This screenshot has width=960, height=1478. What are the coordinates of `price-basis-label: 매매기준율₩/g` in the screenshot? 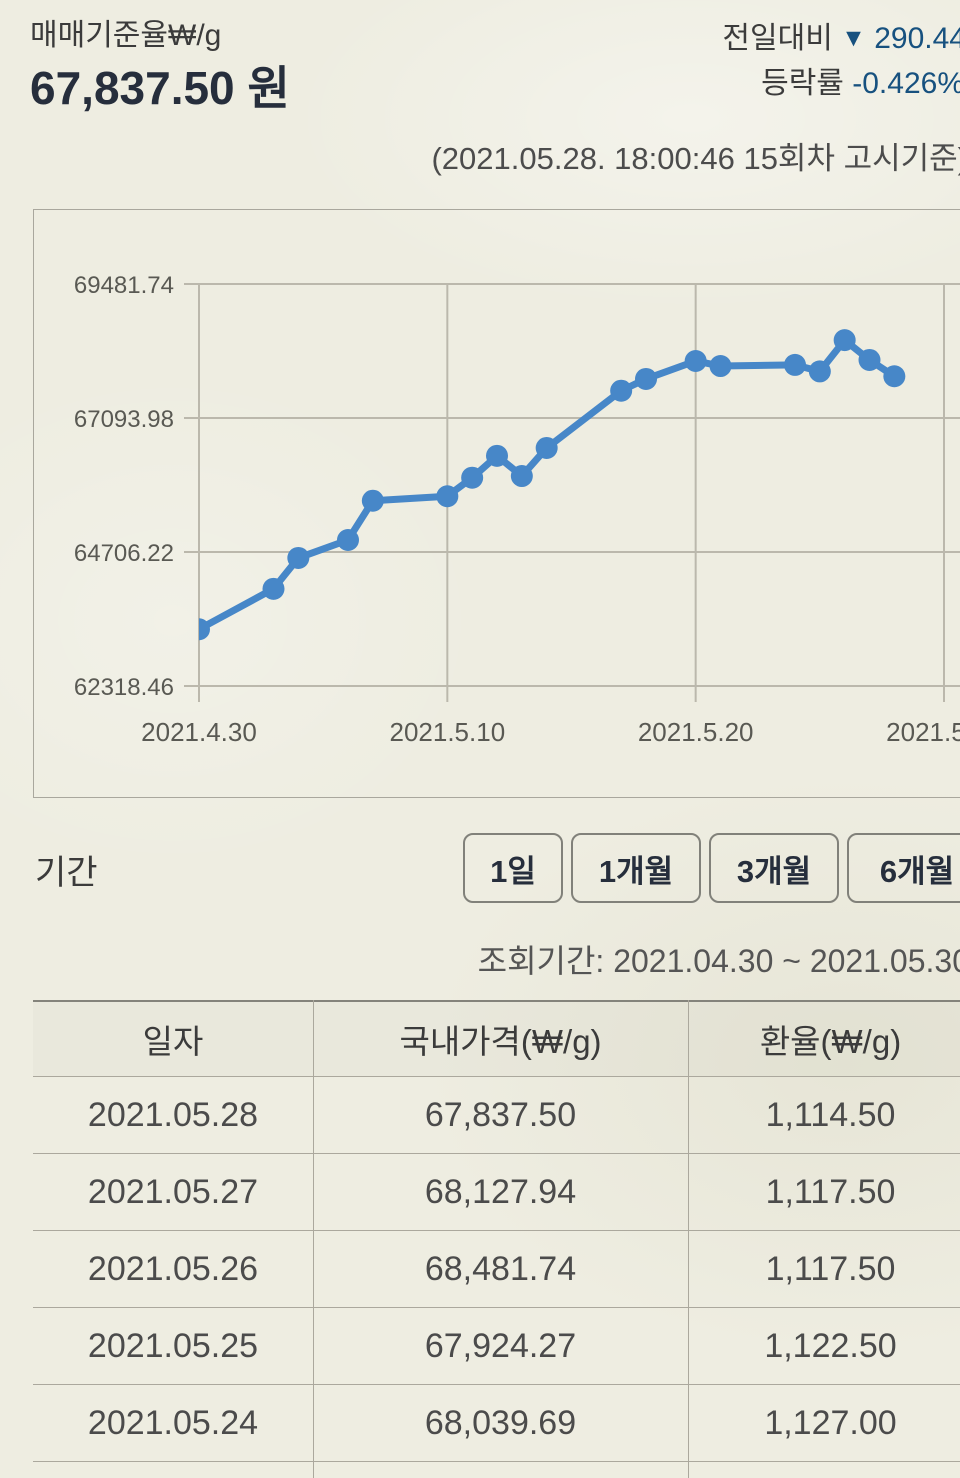 It's located at (126, 35).